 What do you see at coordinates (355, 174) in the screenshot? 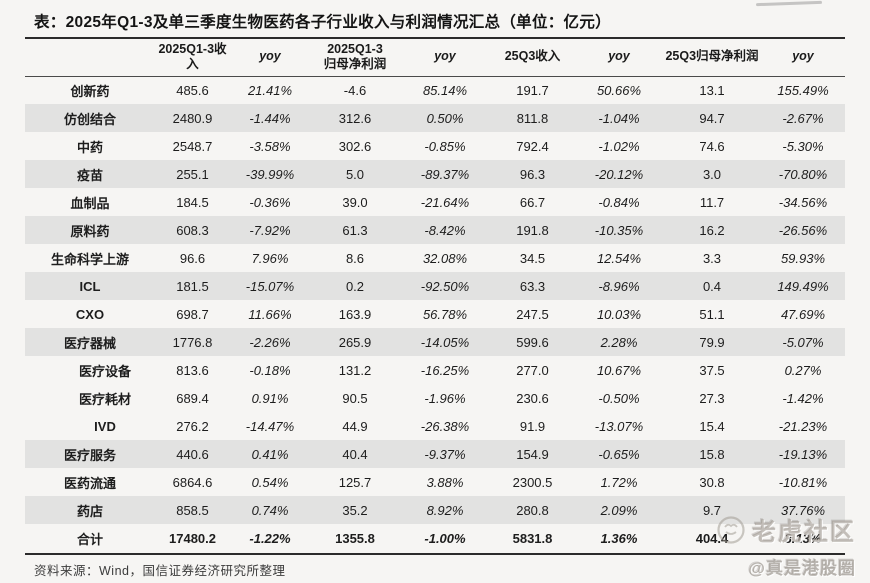
I see `cell-q13-net-profit: 5.0` at bounding box center [355, 174].